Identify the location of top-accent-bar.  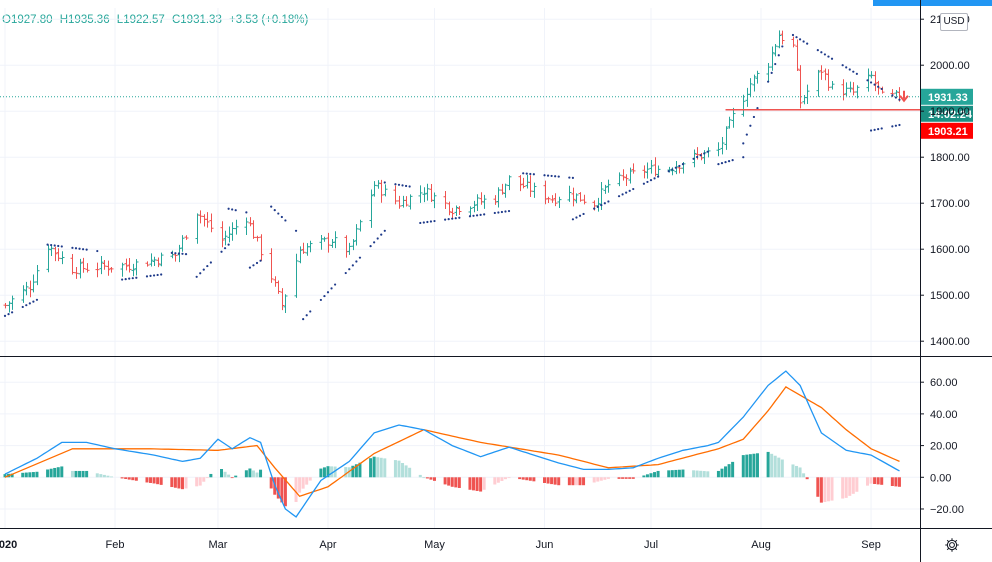
(932, 3).